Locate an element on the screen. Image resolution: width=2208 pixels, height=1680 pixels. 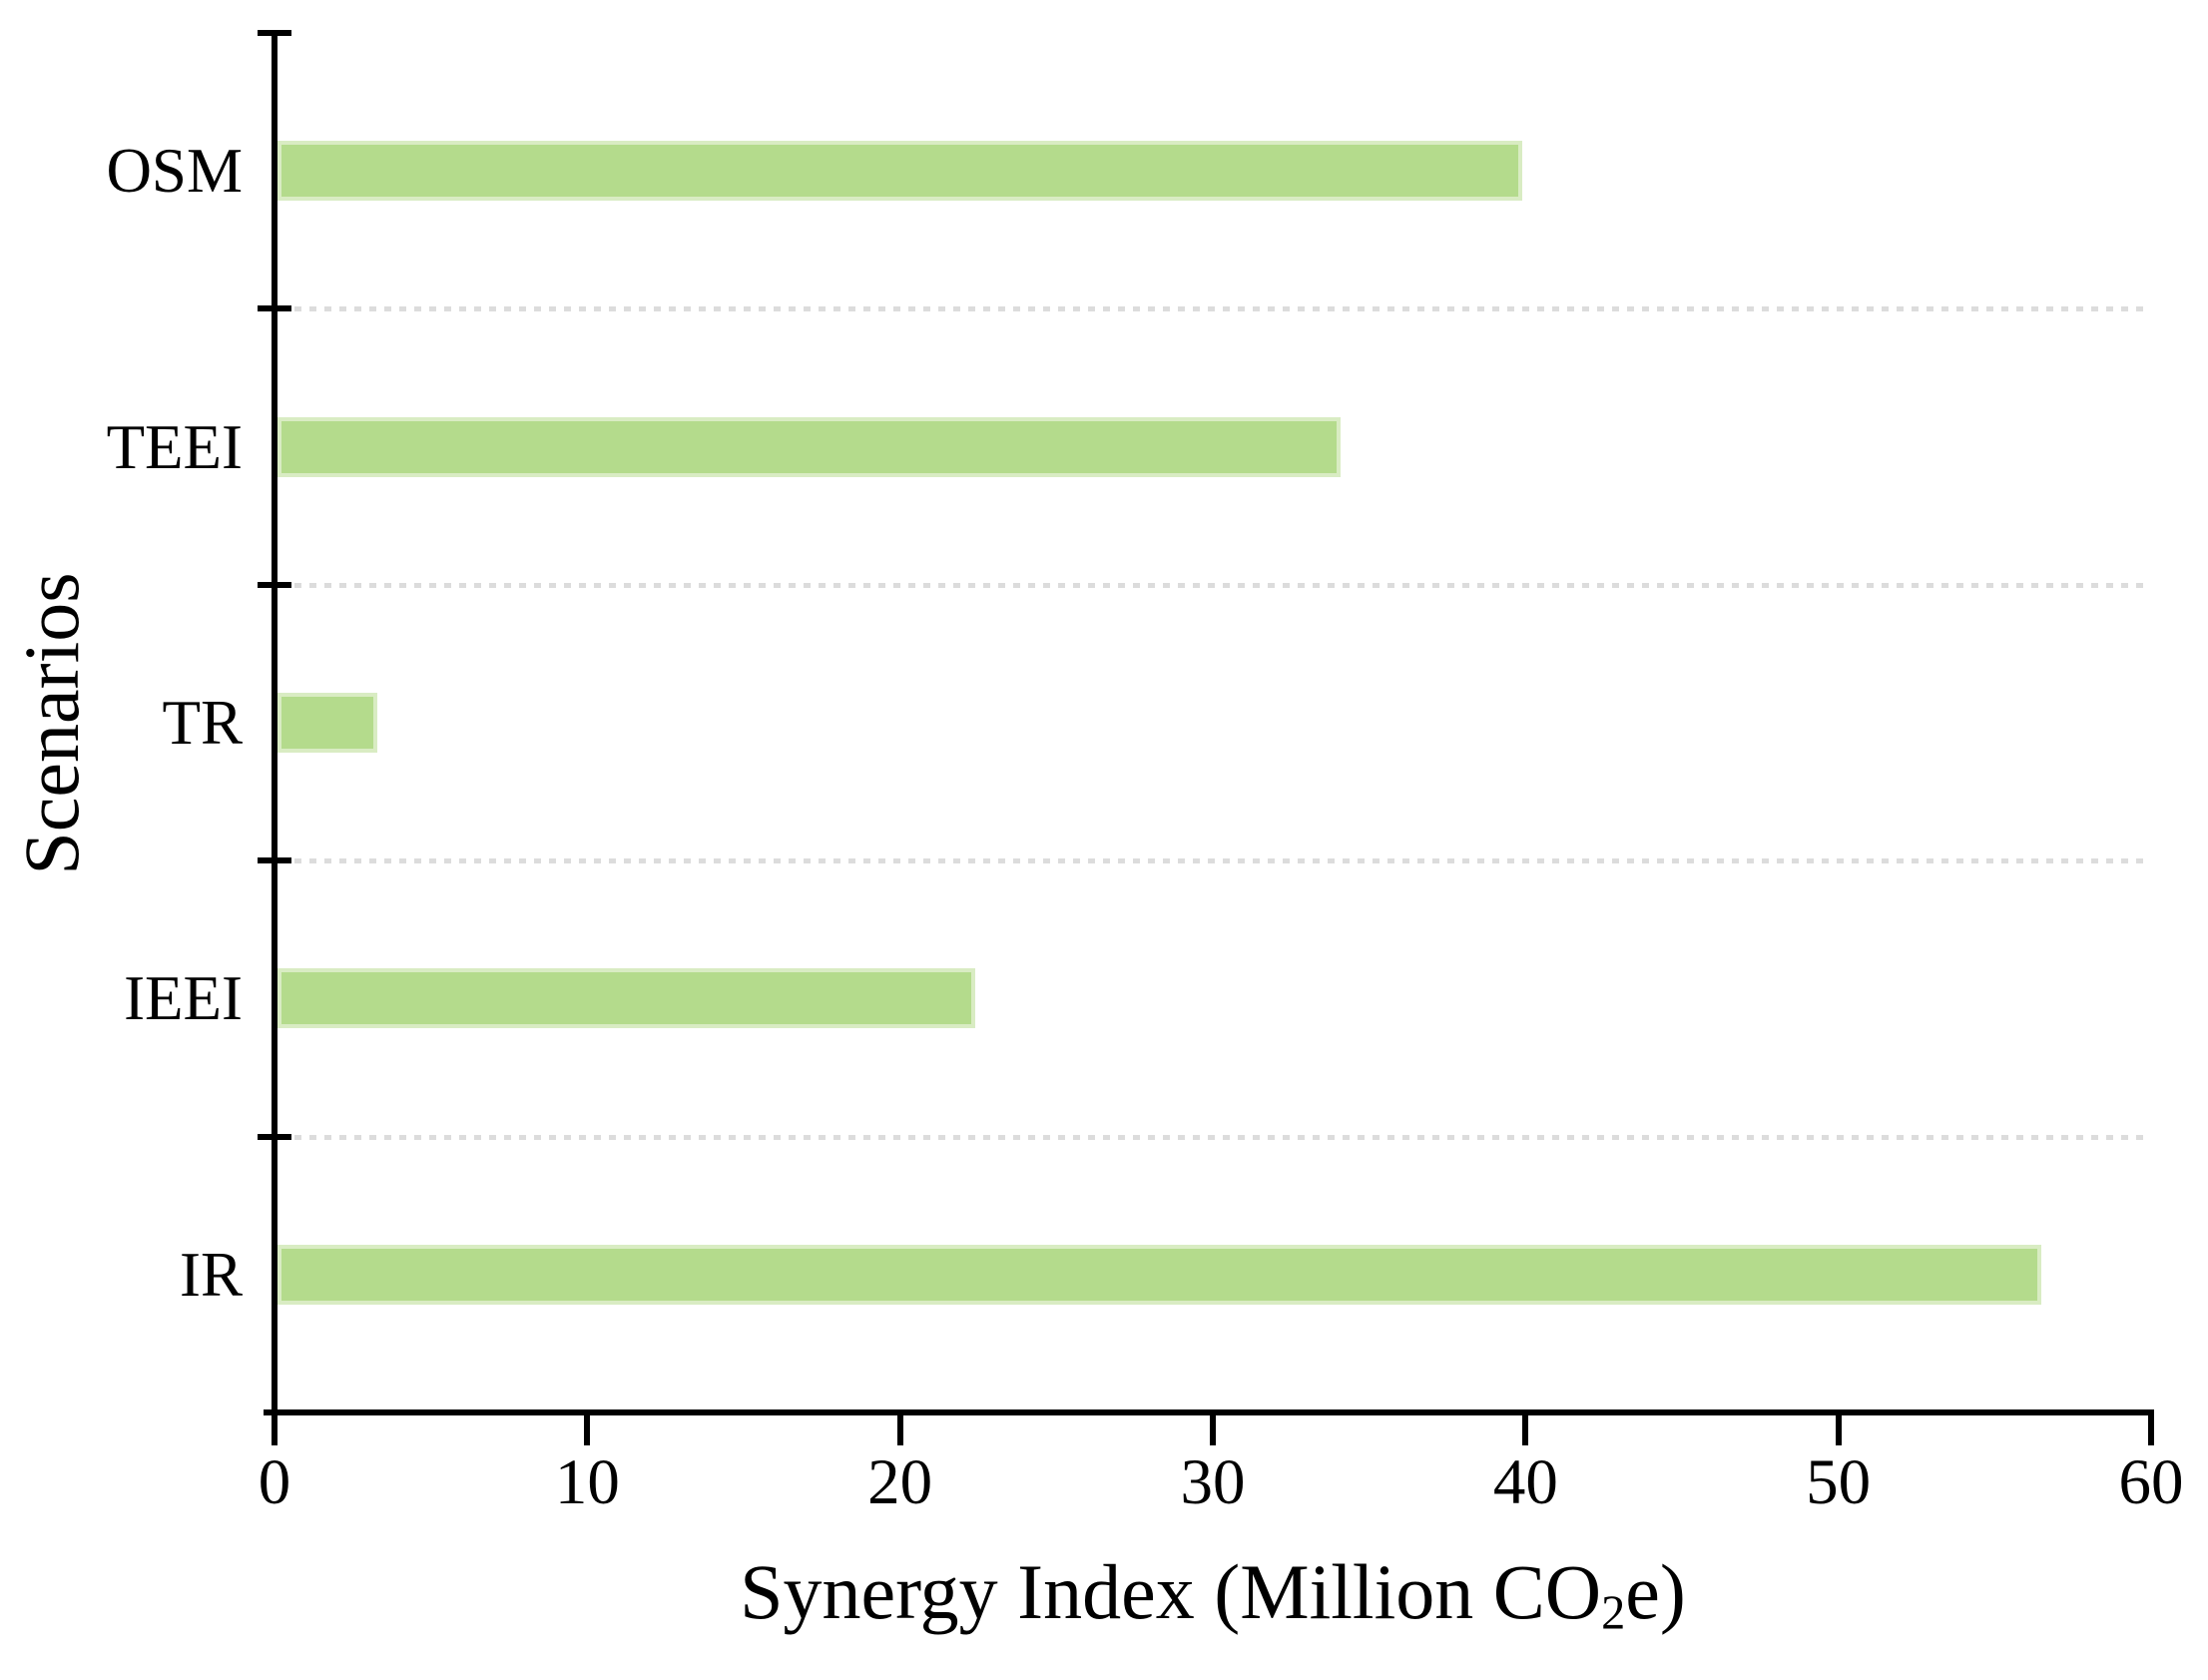
category-label-ir: IR is located at coordinates (211, 1274).